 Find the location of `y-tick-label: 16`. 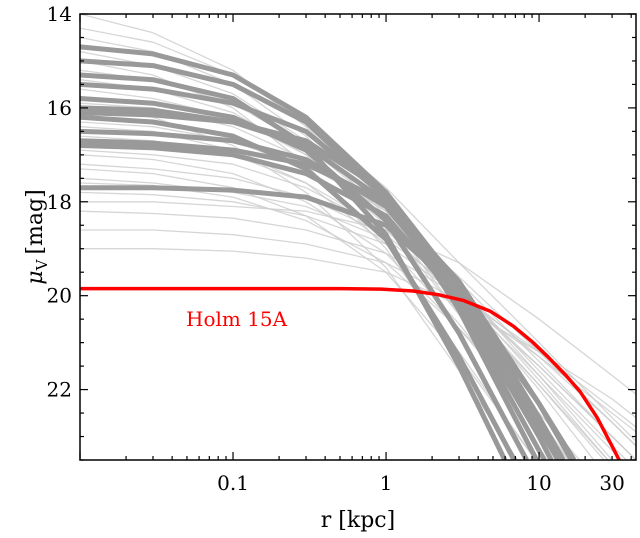

y-tick-label: 16 is located at coordinates (59, 108).